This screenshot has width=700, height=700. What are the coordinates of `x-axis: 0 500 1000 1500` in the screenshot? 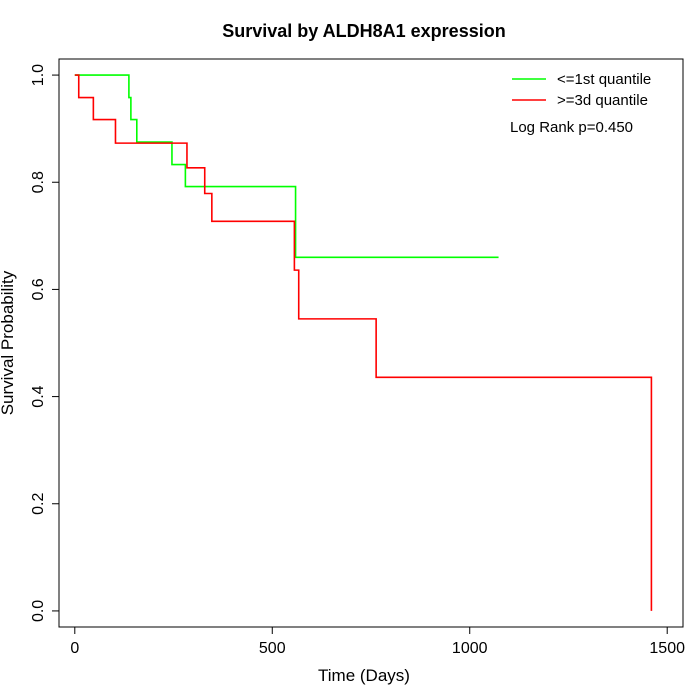 It's located at (377, 641).